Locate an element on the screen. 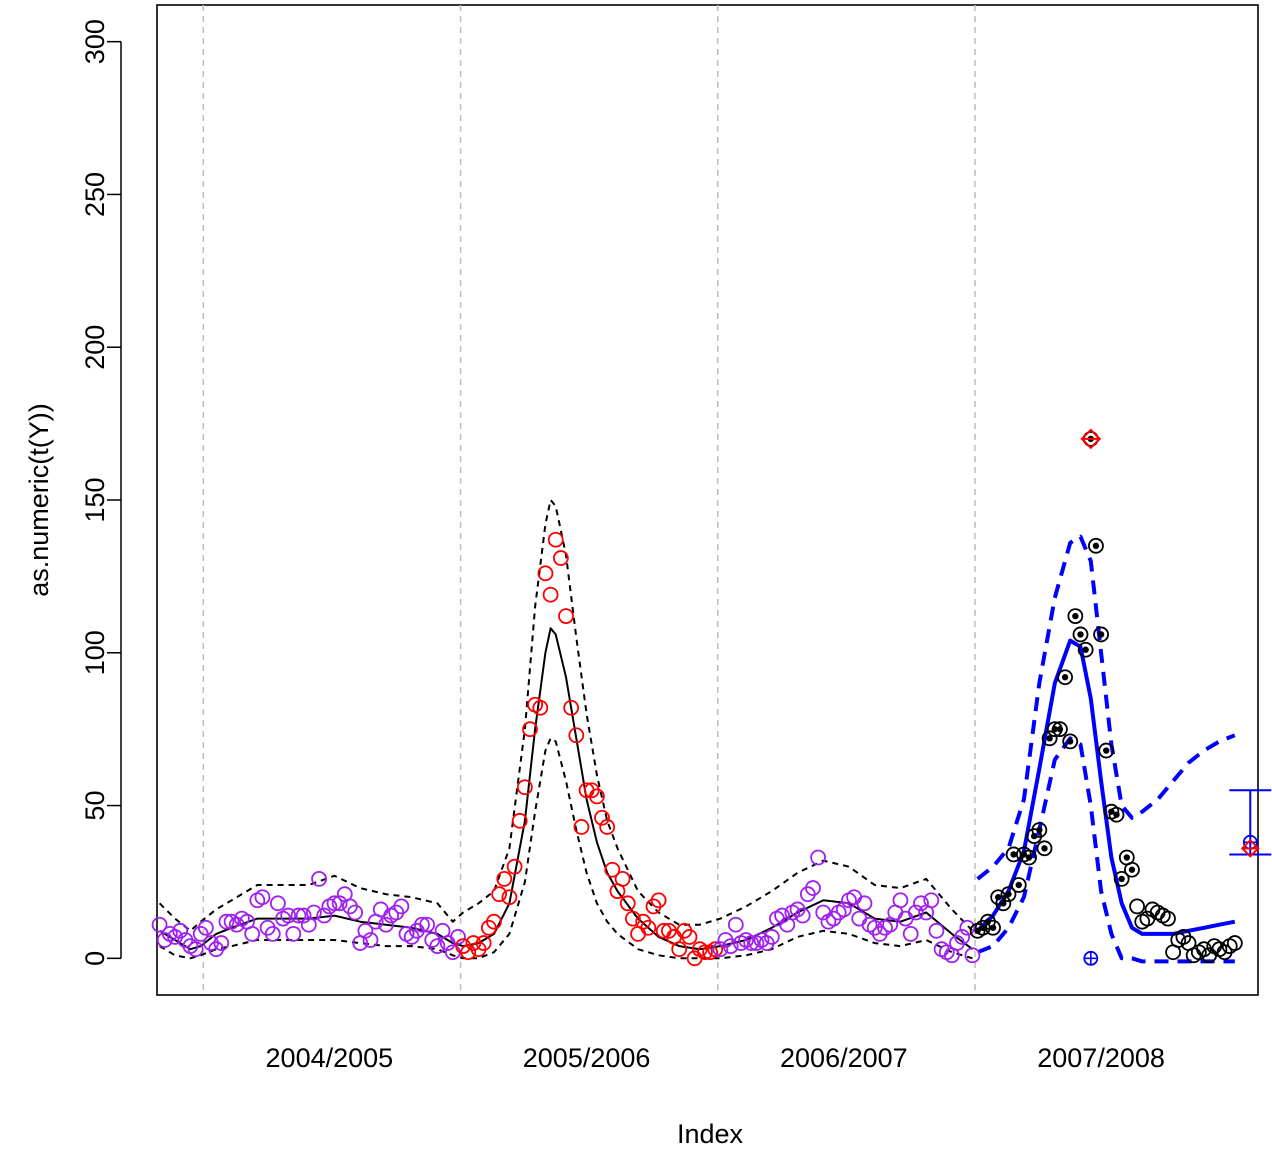 Image resolution: width=1272 pixels, height=1154 pixels. y-tick-label: 0 is located at coordinates (95, 958).